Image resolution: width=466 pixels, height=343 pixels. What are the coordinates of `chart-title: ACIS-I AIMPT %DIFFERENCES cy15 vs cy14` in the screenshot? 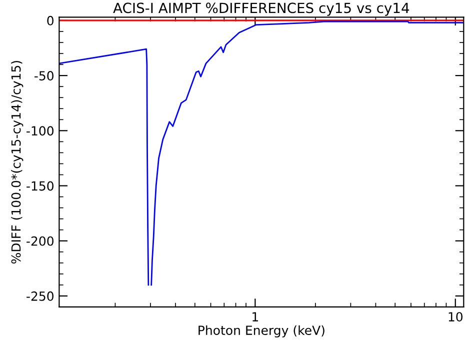 It's located at (261, 9).